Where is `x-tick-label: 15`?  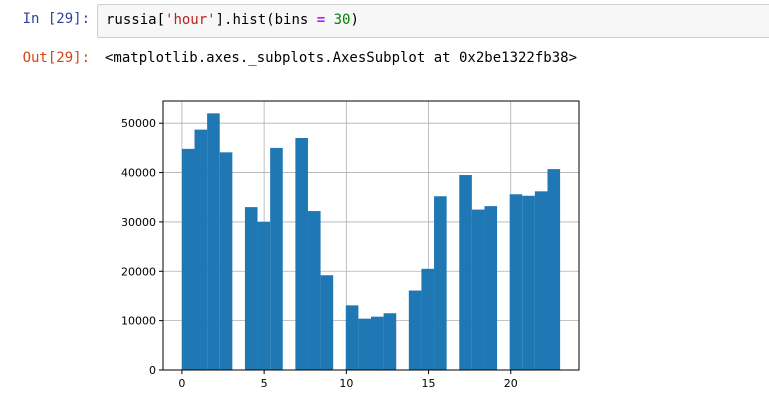 x-tick-label: 15 is located at coordinates (429, 383).